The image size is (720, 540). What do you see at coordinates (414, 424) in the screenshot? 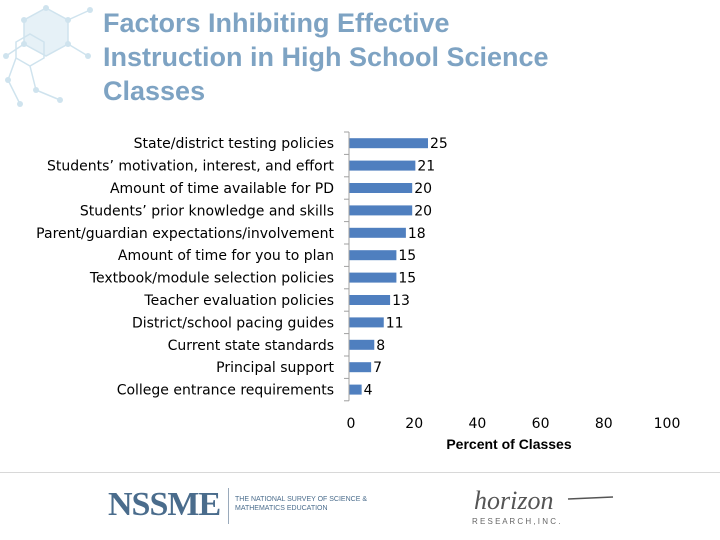
I see `x-tick-label: 20` at bounding box center [414, 424].